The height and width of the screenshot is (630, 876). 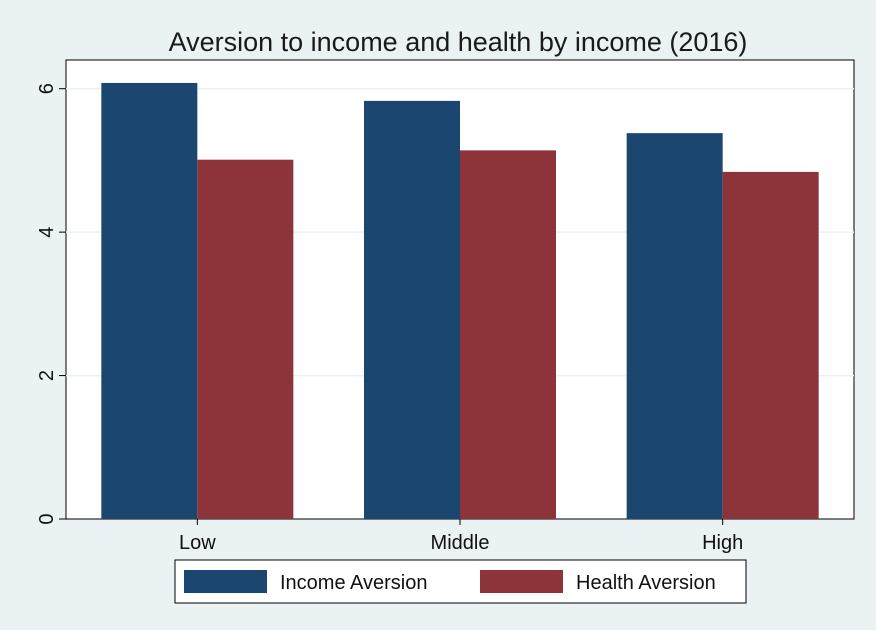 What do you see at coordinates (354, 583) in the screenshot?
I see `legend-label: Income Aversion` at bounding box center [354, 583].